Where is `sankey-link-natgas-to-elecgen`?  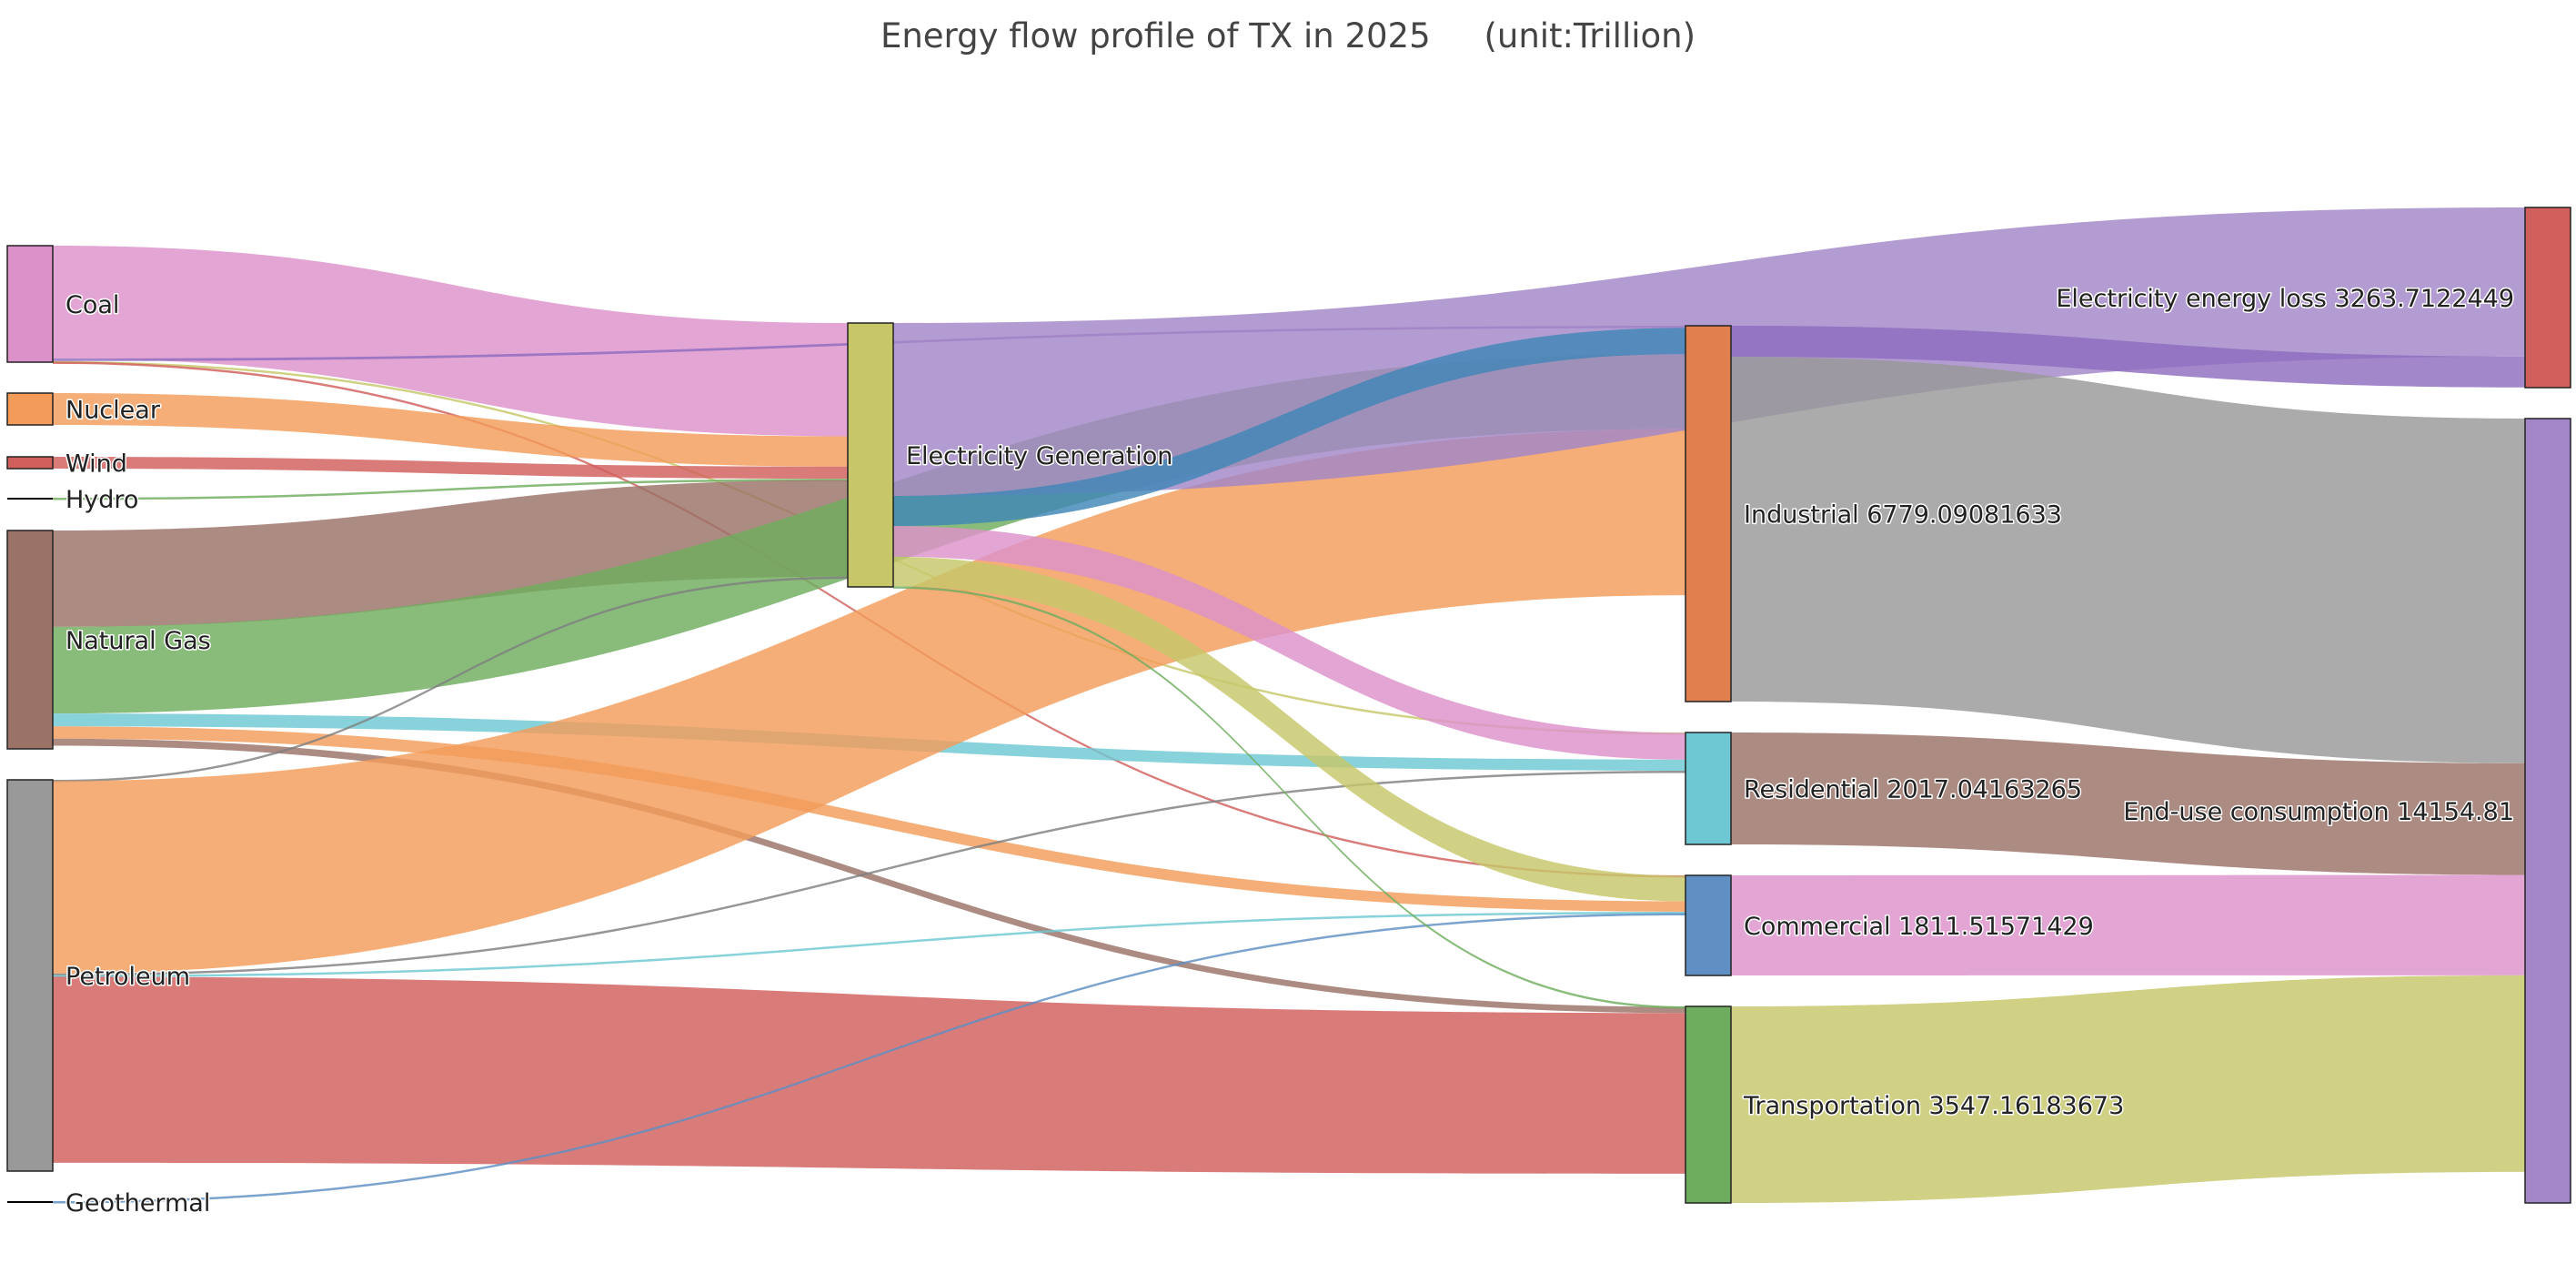
sankey-link-natgas-to-elecgen is located at coordinates (450, 553).